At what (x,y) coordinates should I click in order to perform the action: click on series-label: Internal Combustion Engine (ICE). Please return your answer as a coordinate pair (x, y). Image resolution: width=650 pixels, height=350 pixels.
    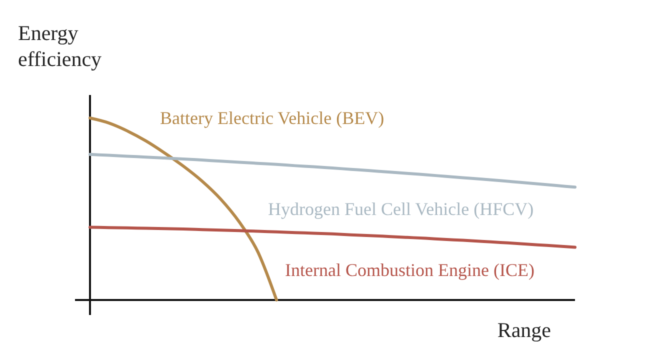
    Looking at the image, I should click on (409, 270).